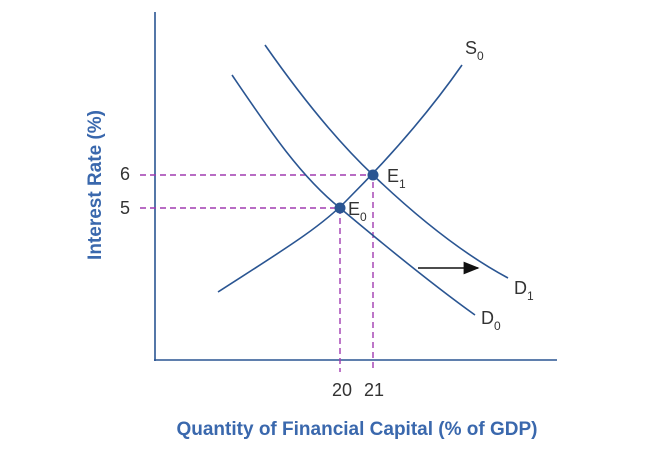 The height and width of the screenshot is (456, 650). What do you see at coordinates (125, 208) in the screenshot?
I see `y-tick-label: 5` at bounding box center [125, 208].